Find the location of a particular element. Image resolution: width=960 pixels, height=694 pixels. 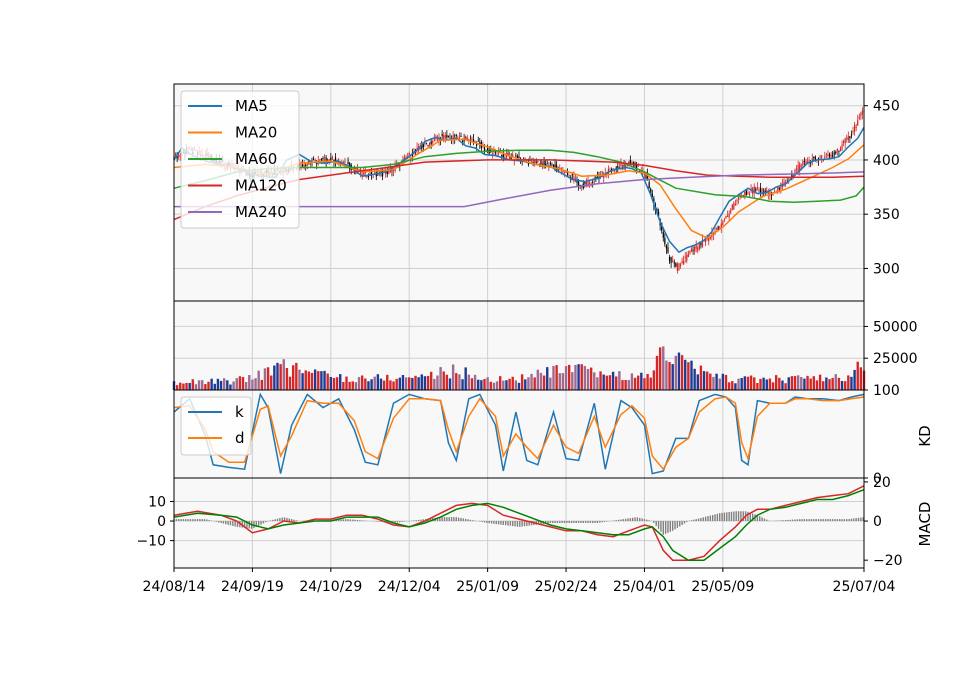

price-y-tick-label: 400 is located at coordinates (886, 161).